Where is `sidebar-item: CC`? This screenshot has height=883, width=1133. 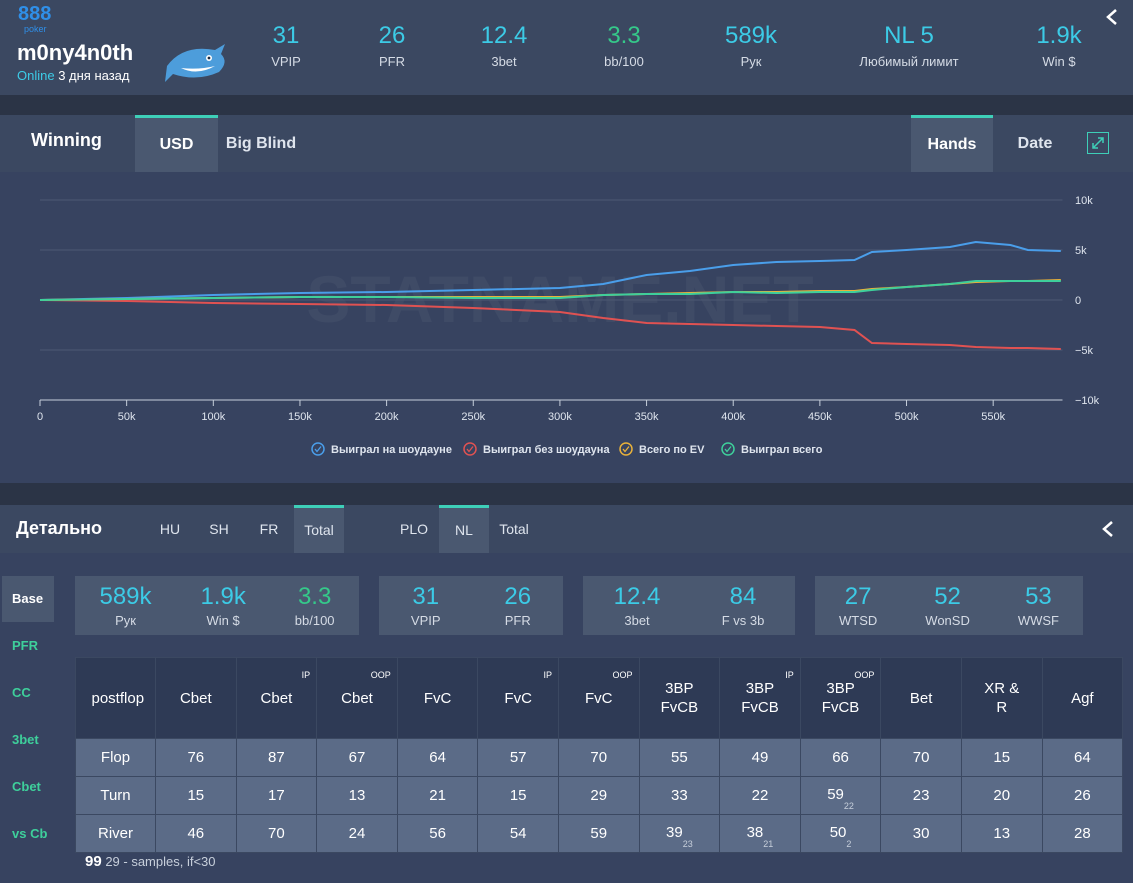
sidebar-item: CC is located at coordinates (21, 692).